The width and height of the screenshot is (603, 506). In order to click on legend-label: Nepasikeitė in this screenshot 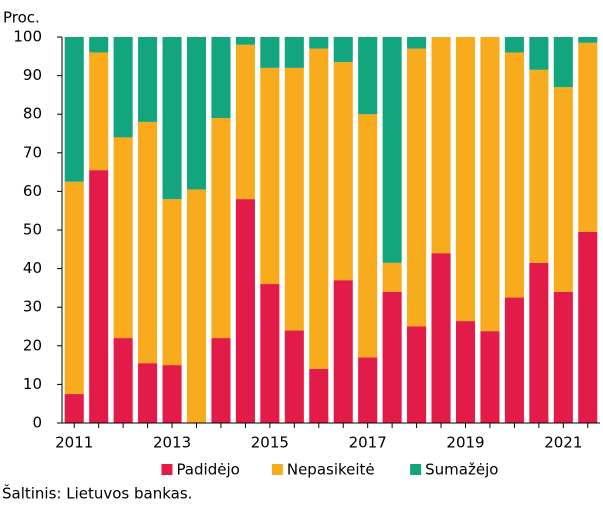, I will do `click(331, 470)`.